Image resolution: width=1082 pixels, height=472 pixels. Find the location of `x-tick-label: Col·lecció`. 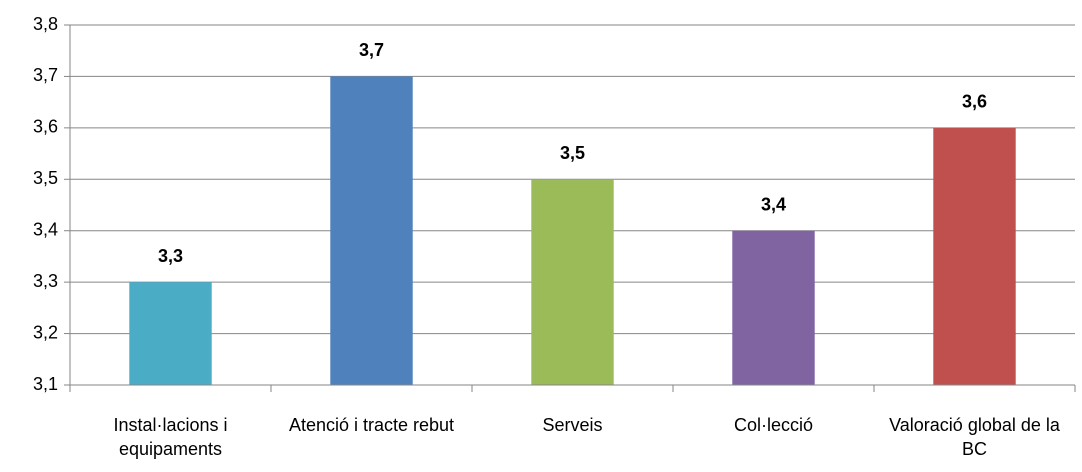

x-tick-label: Col·lecció is located at coordinates (773, 425).